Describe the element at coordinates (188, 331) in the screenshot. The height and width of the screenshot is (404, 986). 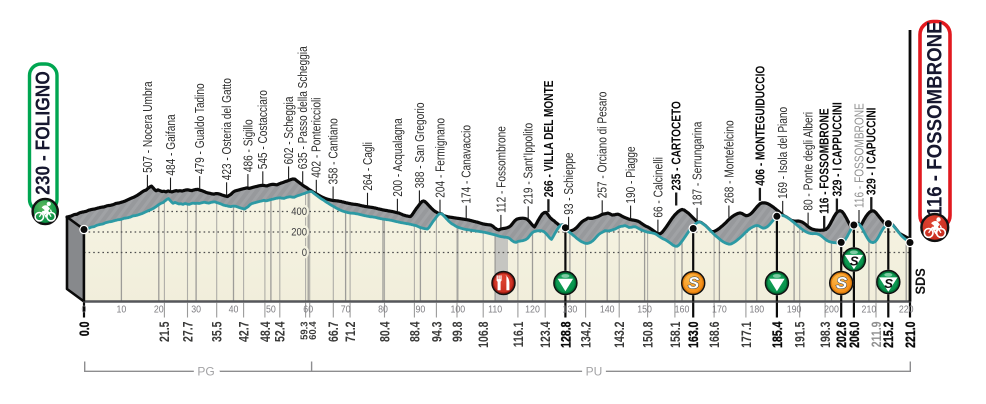
I see `svg-text: 27.7` at that location.